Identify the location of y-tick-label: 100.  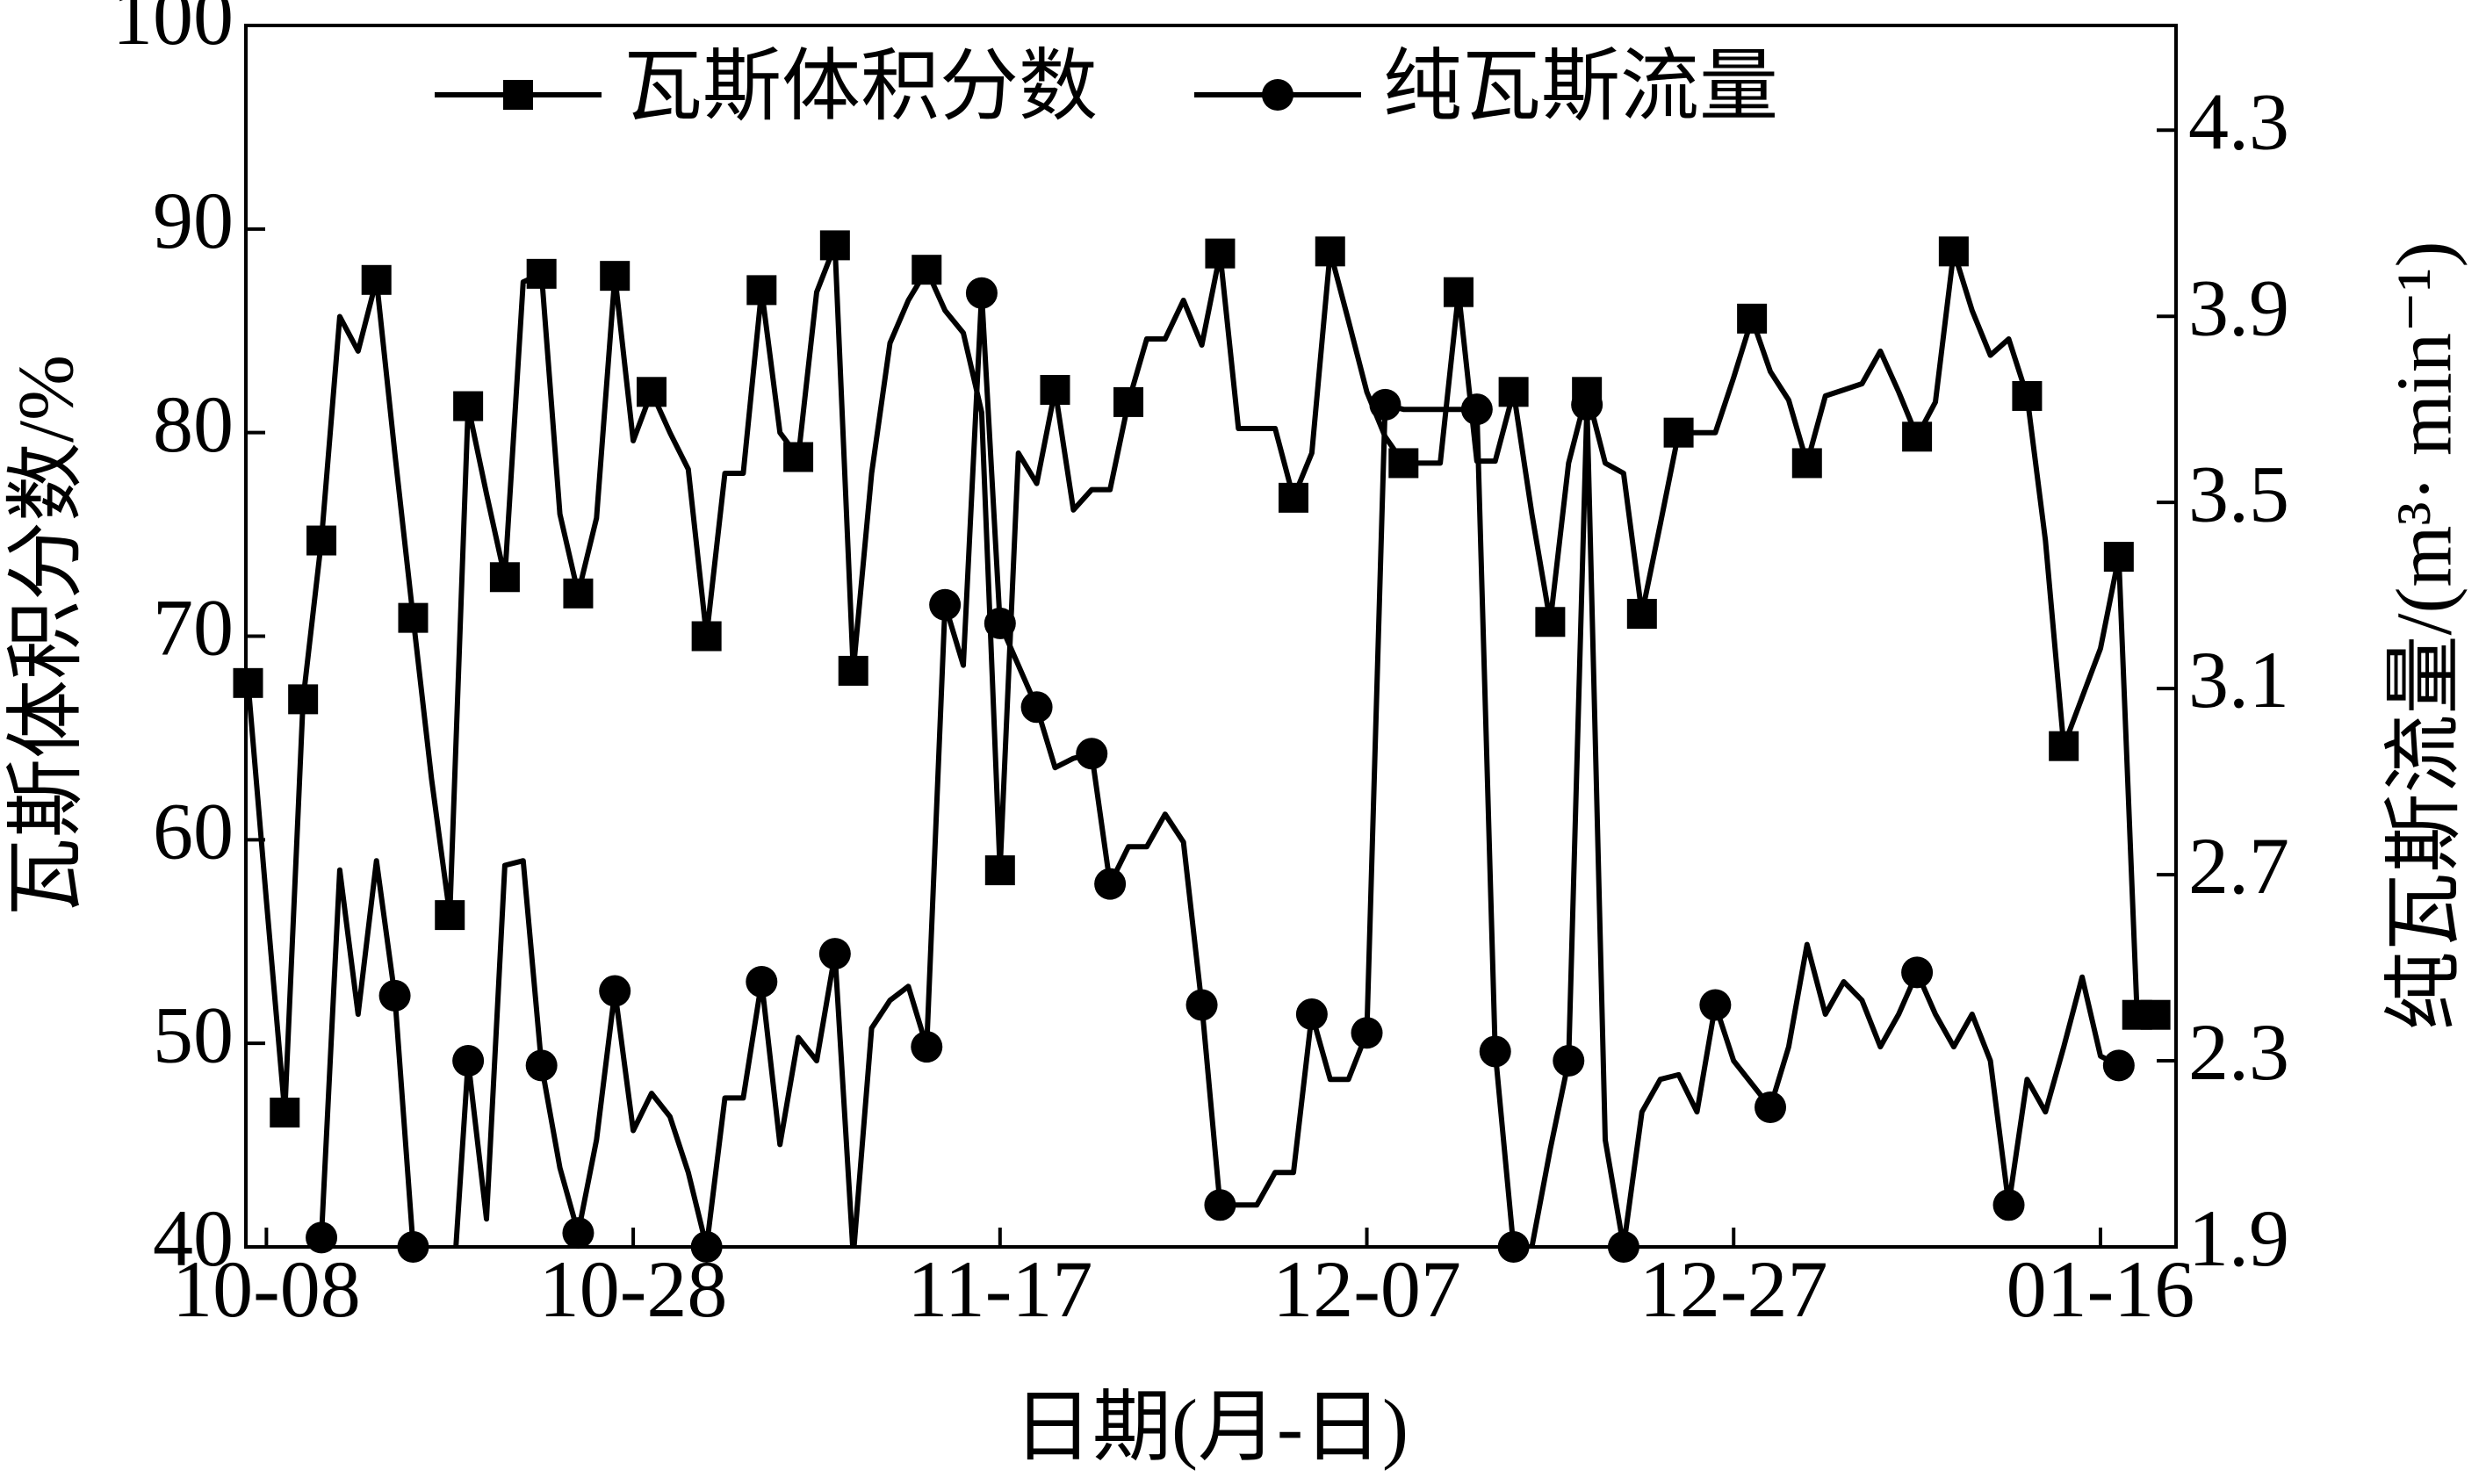
(173, 30).